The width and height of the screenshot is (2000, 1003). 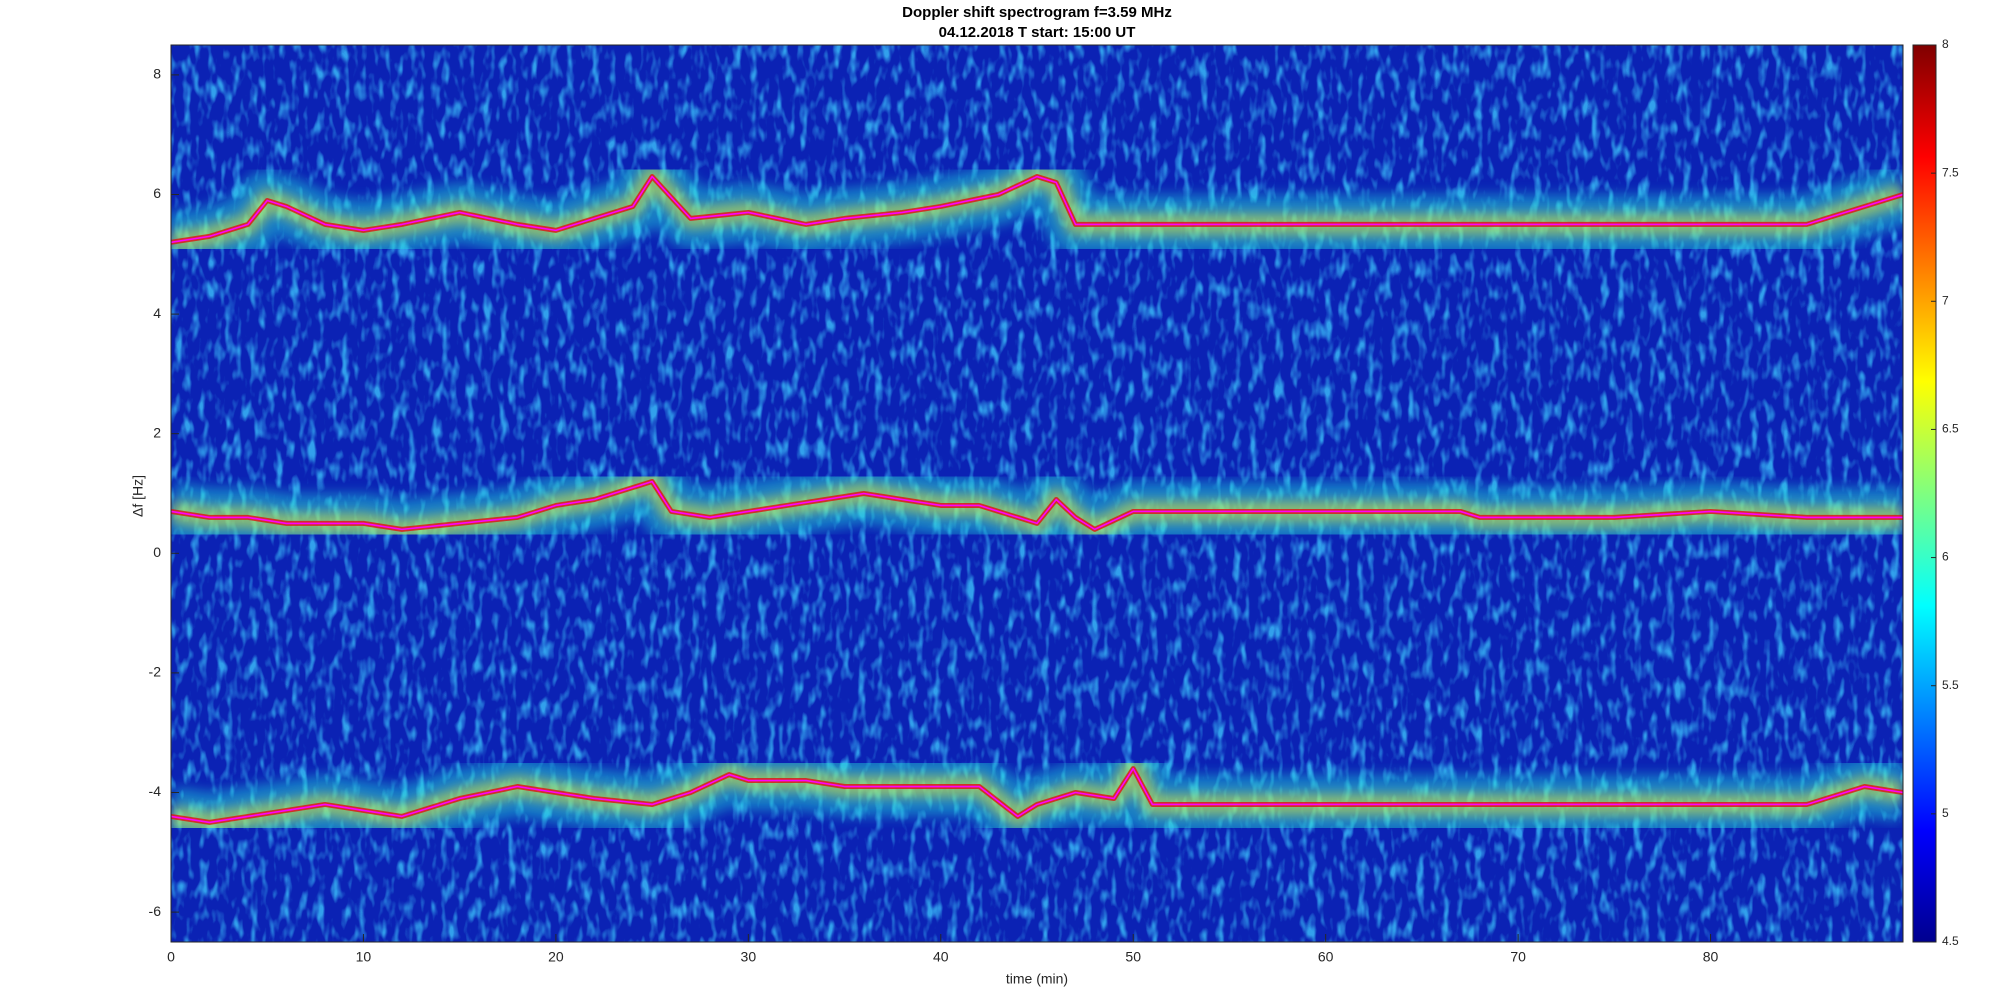 What do you see at coordinates (157, 74) in the screenshot?
I see `y-tick-label: 8` at bounding box center [157, 74].